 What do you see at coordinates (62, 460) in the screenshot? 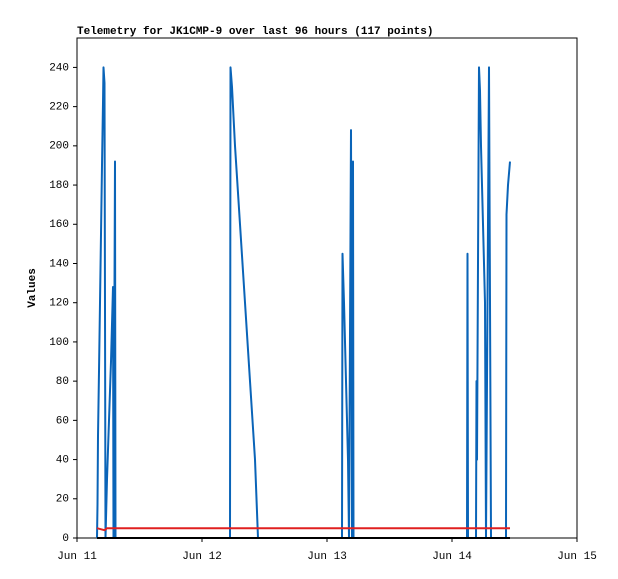
I see `y-tick-label: 40` at bounding box center [62, 460].